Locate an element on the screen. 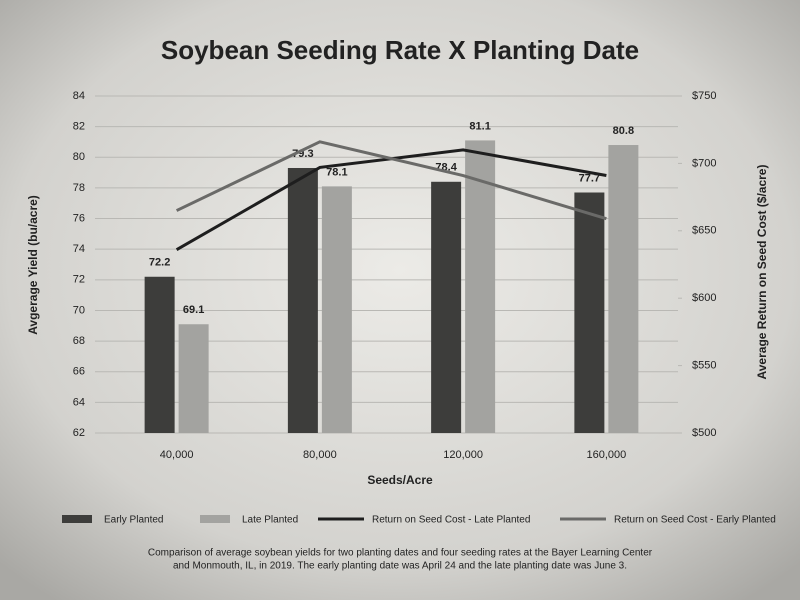  x-tick-label: 40,000 is located at coordinates (177, 455).